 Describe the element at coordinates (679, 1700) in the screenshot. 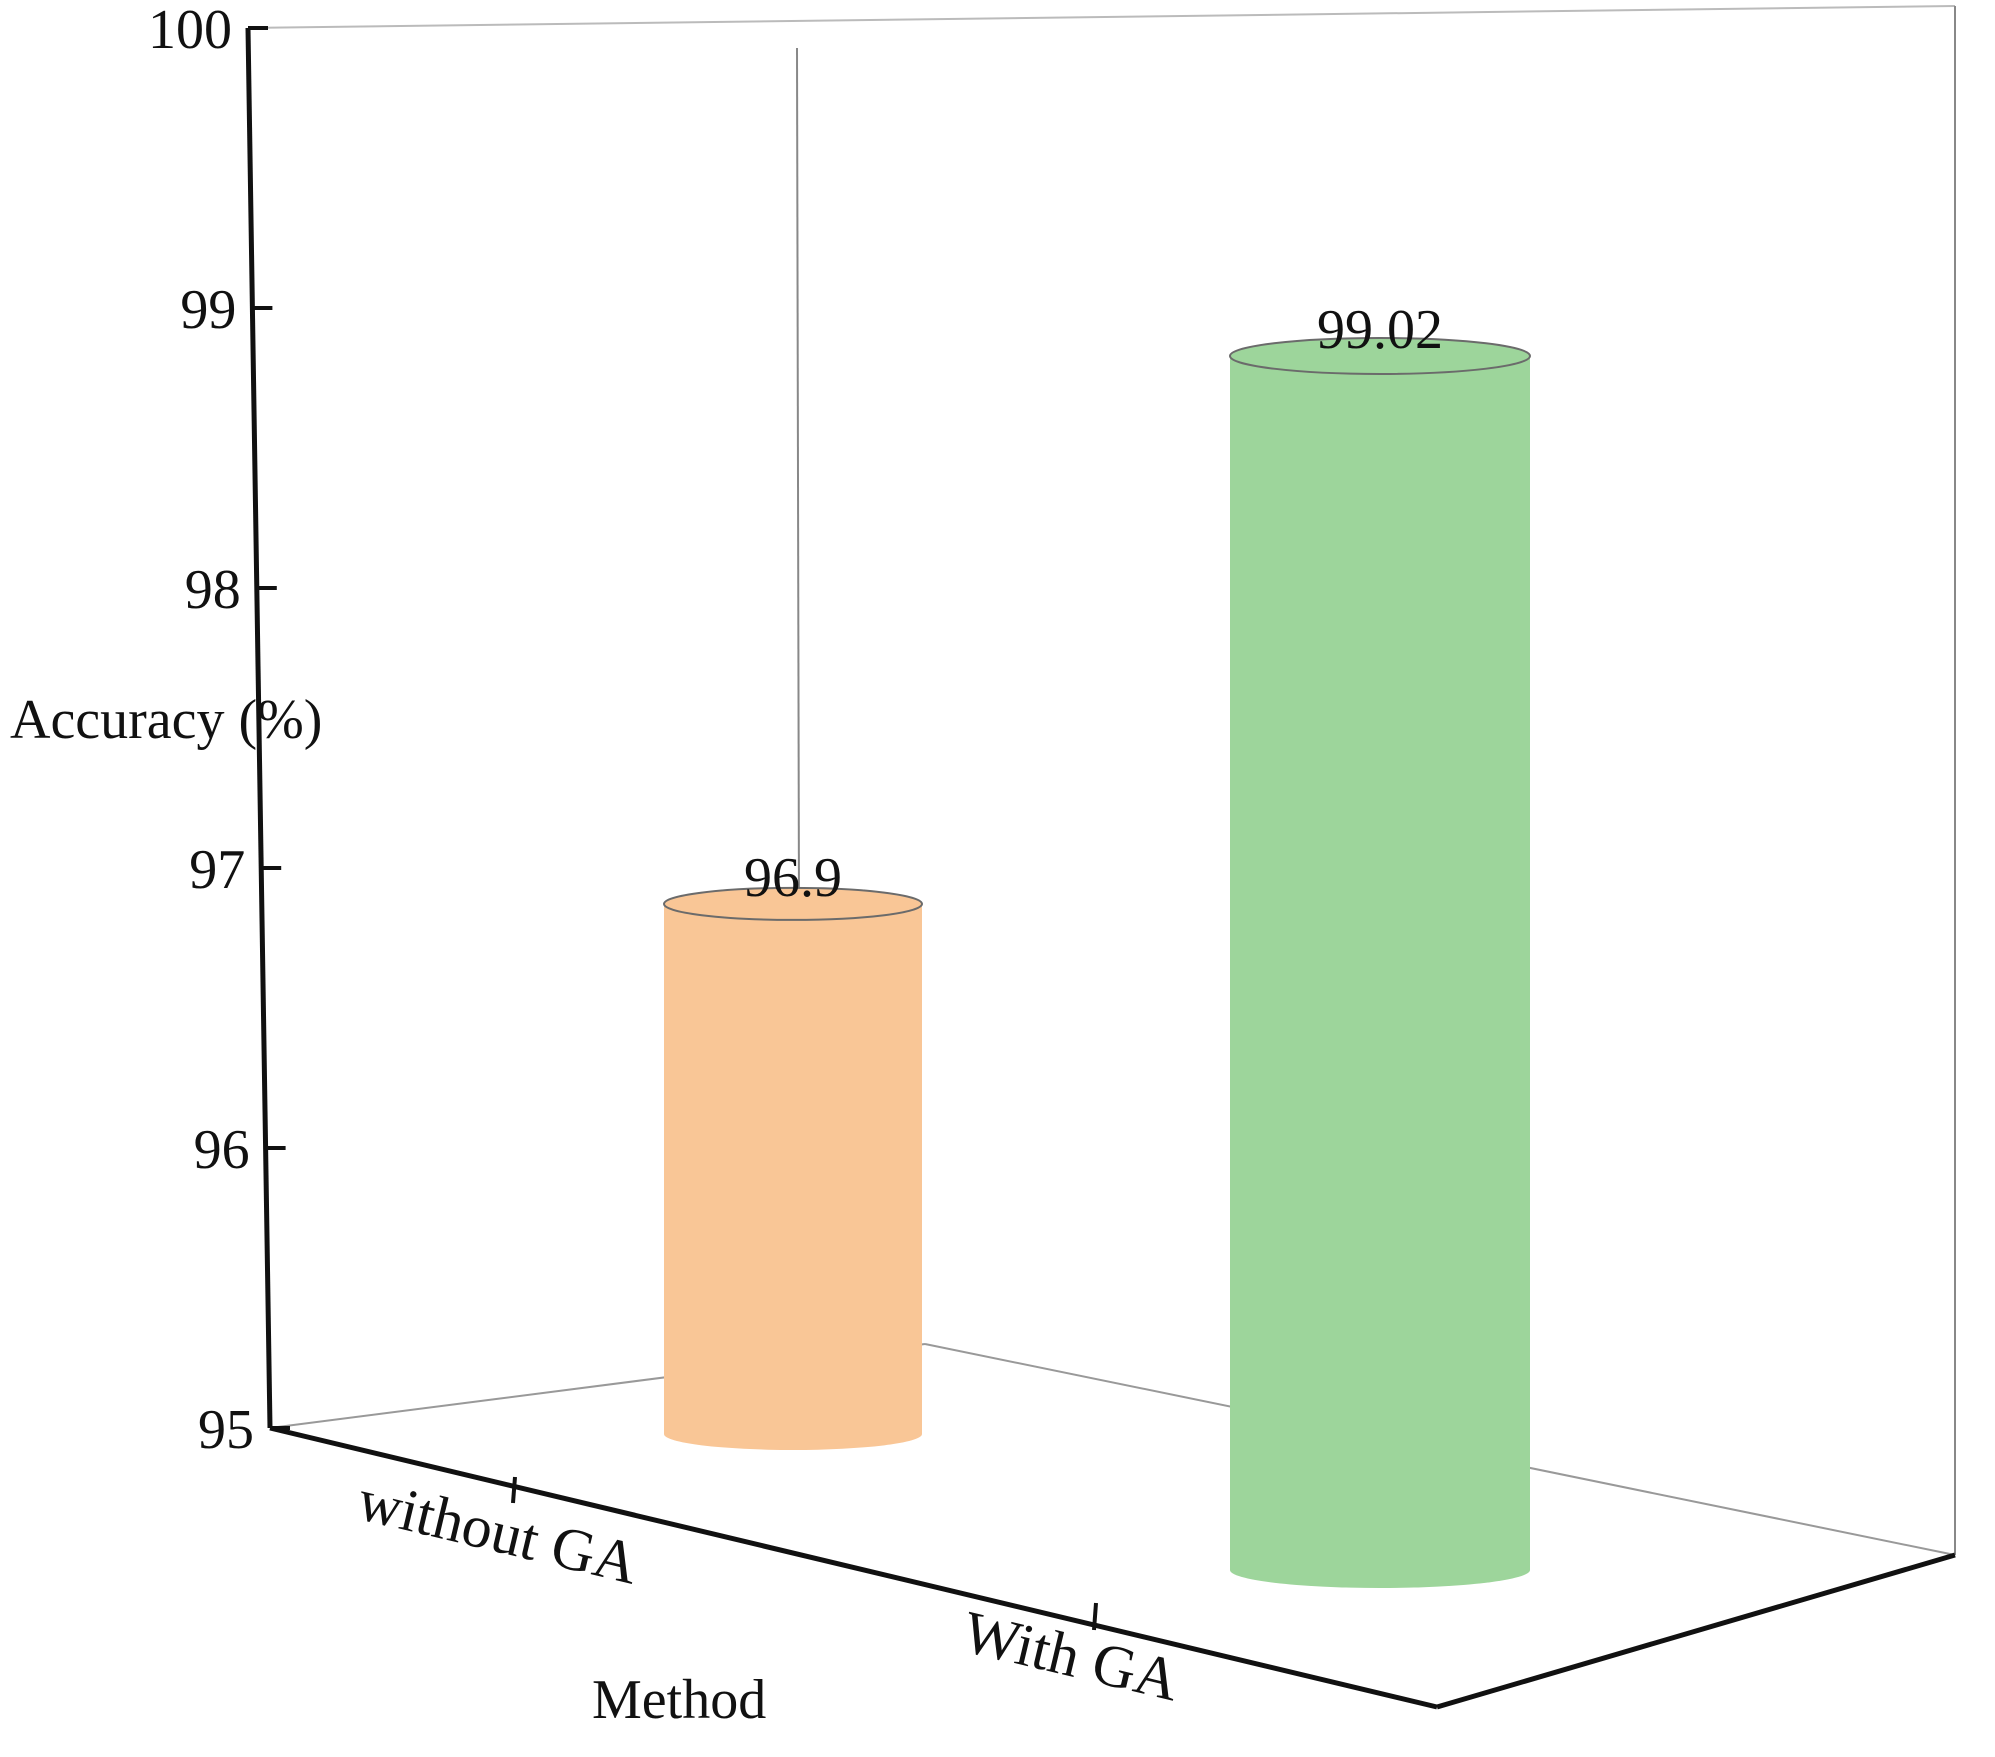

I see `x-axis-title: Method` at that location.